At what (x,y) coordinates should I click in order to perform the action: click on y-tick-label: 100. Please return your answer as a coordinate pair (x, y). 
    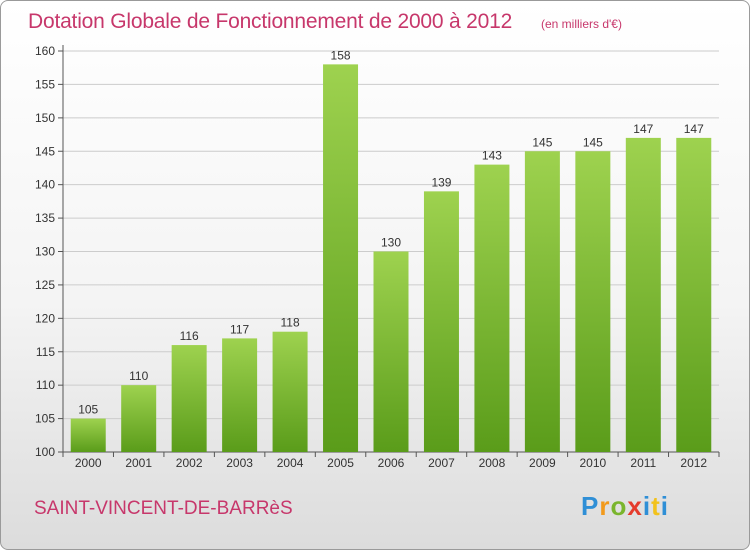
    Looking at the image, I should click on (45, 452).